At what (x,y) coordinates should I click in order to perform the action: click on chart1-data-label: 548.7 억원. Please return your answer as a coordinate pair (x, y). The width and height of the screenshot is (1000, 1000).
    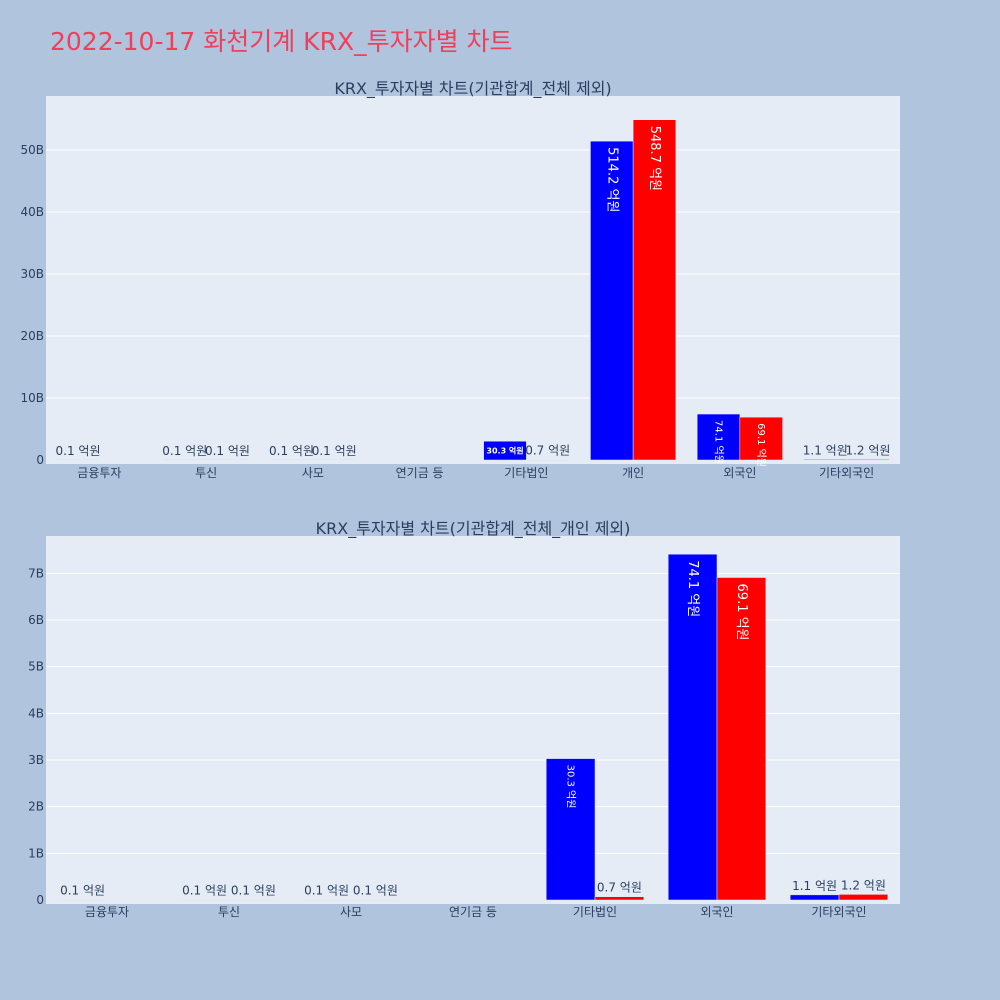
    Looking at the image, I should click on (654, 158).